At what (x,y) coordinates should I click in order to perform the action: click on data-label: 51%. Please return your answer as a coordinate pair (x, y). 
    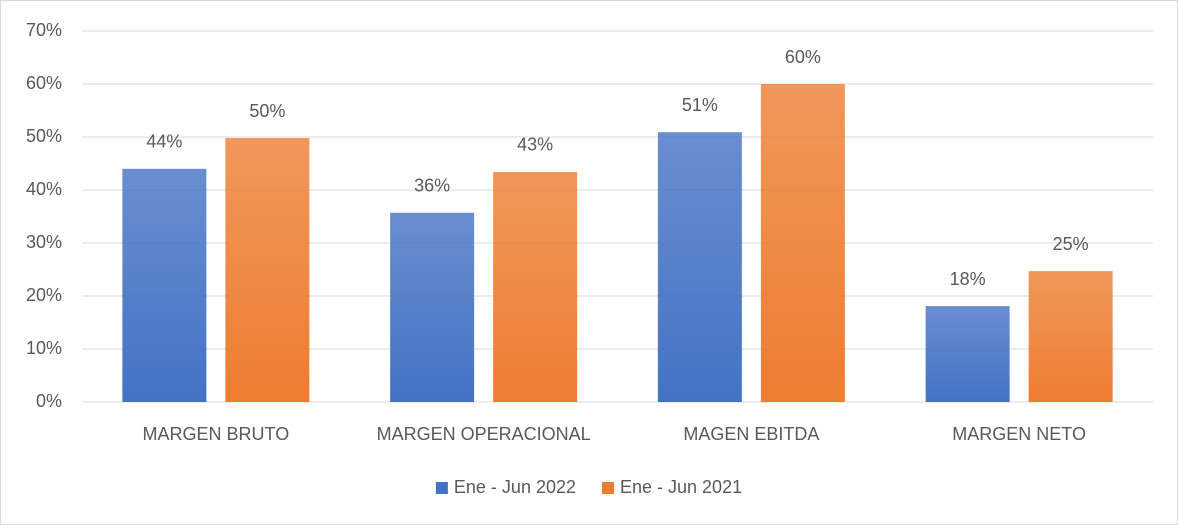
    Looking at the image, I should click on (700, 105).